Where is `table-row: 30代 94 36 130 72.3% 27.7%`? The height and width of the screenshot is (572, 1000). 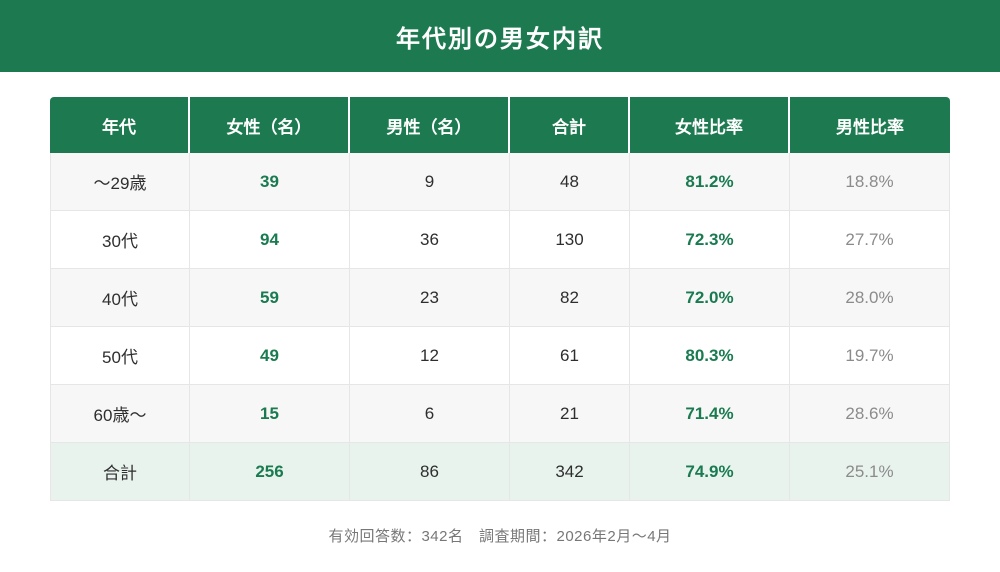 table-row: 30代 94 36 130 72.3% 27.7% is located at coordinates (500, 240).